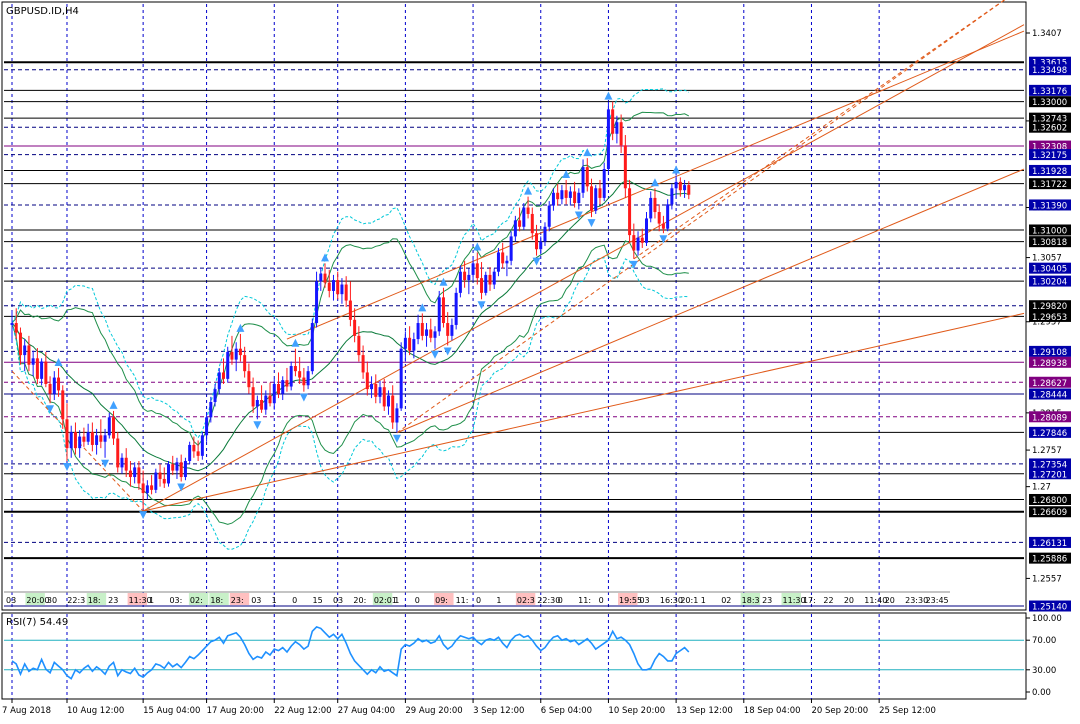 Image resolution: width=1080 pixels, height=724 pixels. I want to click on session-label: 20:00, so click(37, 600).